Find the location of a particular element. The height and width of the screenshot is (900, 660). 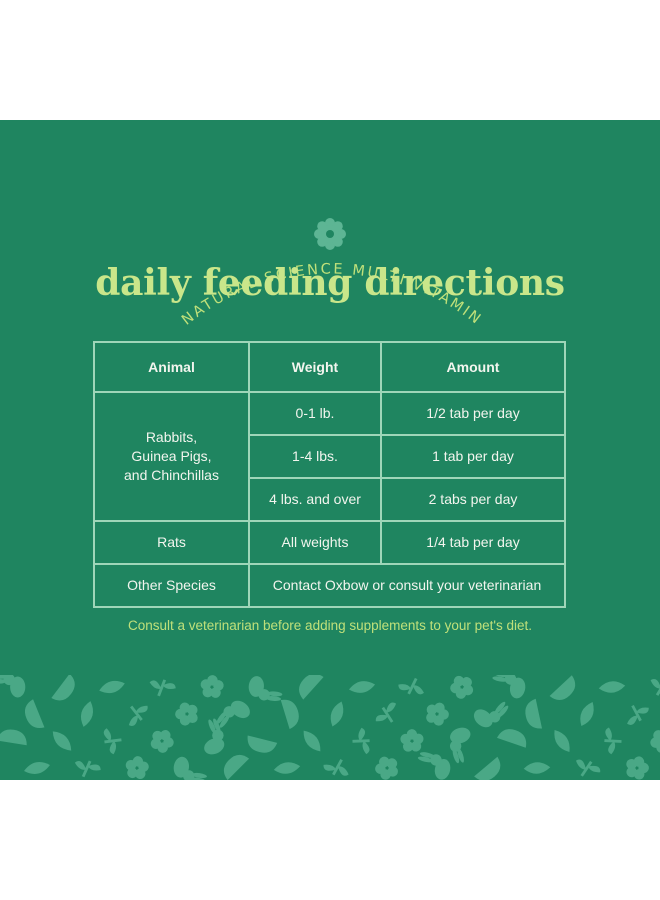

table-row: 1-4 lbs. 1 tab per day is located at coordinates (330, 456).